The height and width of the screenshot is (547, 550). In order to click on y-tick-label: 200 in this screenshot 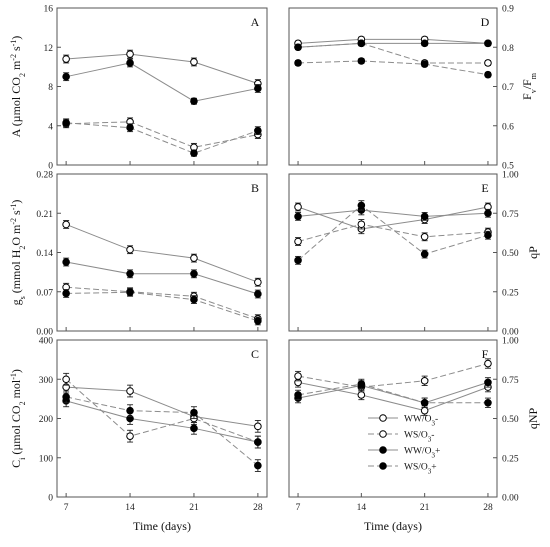, I will do `click(46, 420)`.